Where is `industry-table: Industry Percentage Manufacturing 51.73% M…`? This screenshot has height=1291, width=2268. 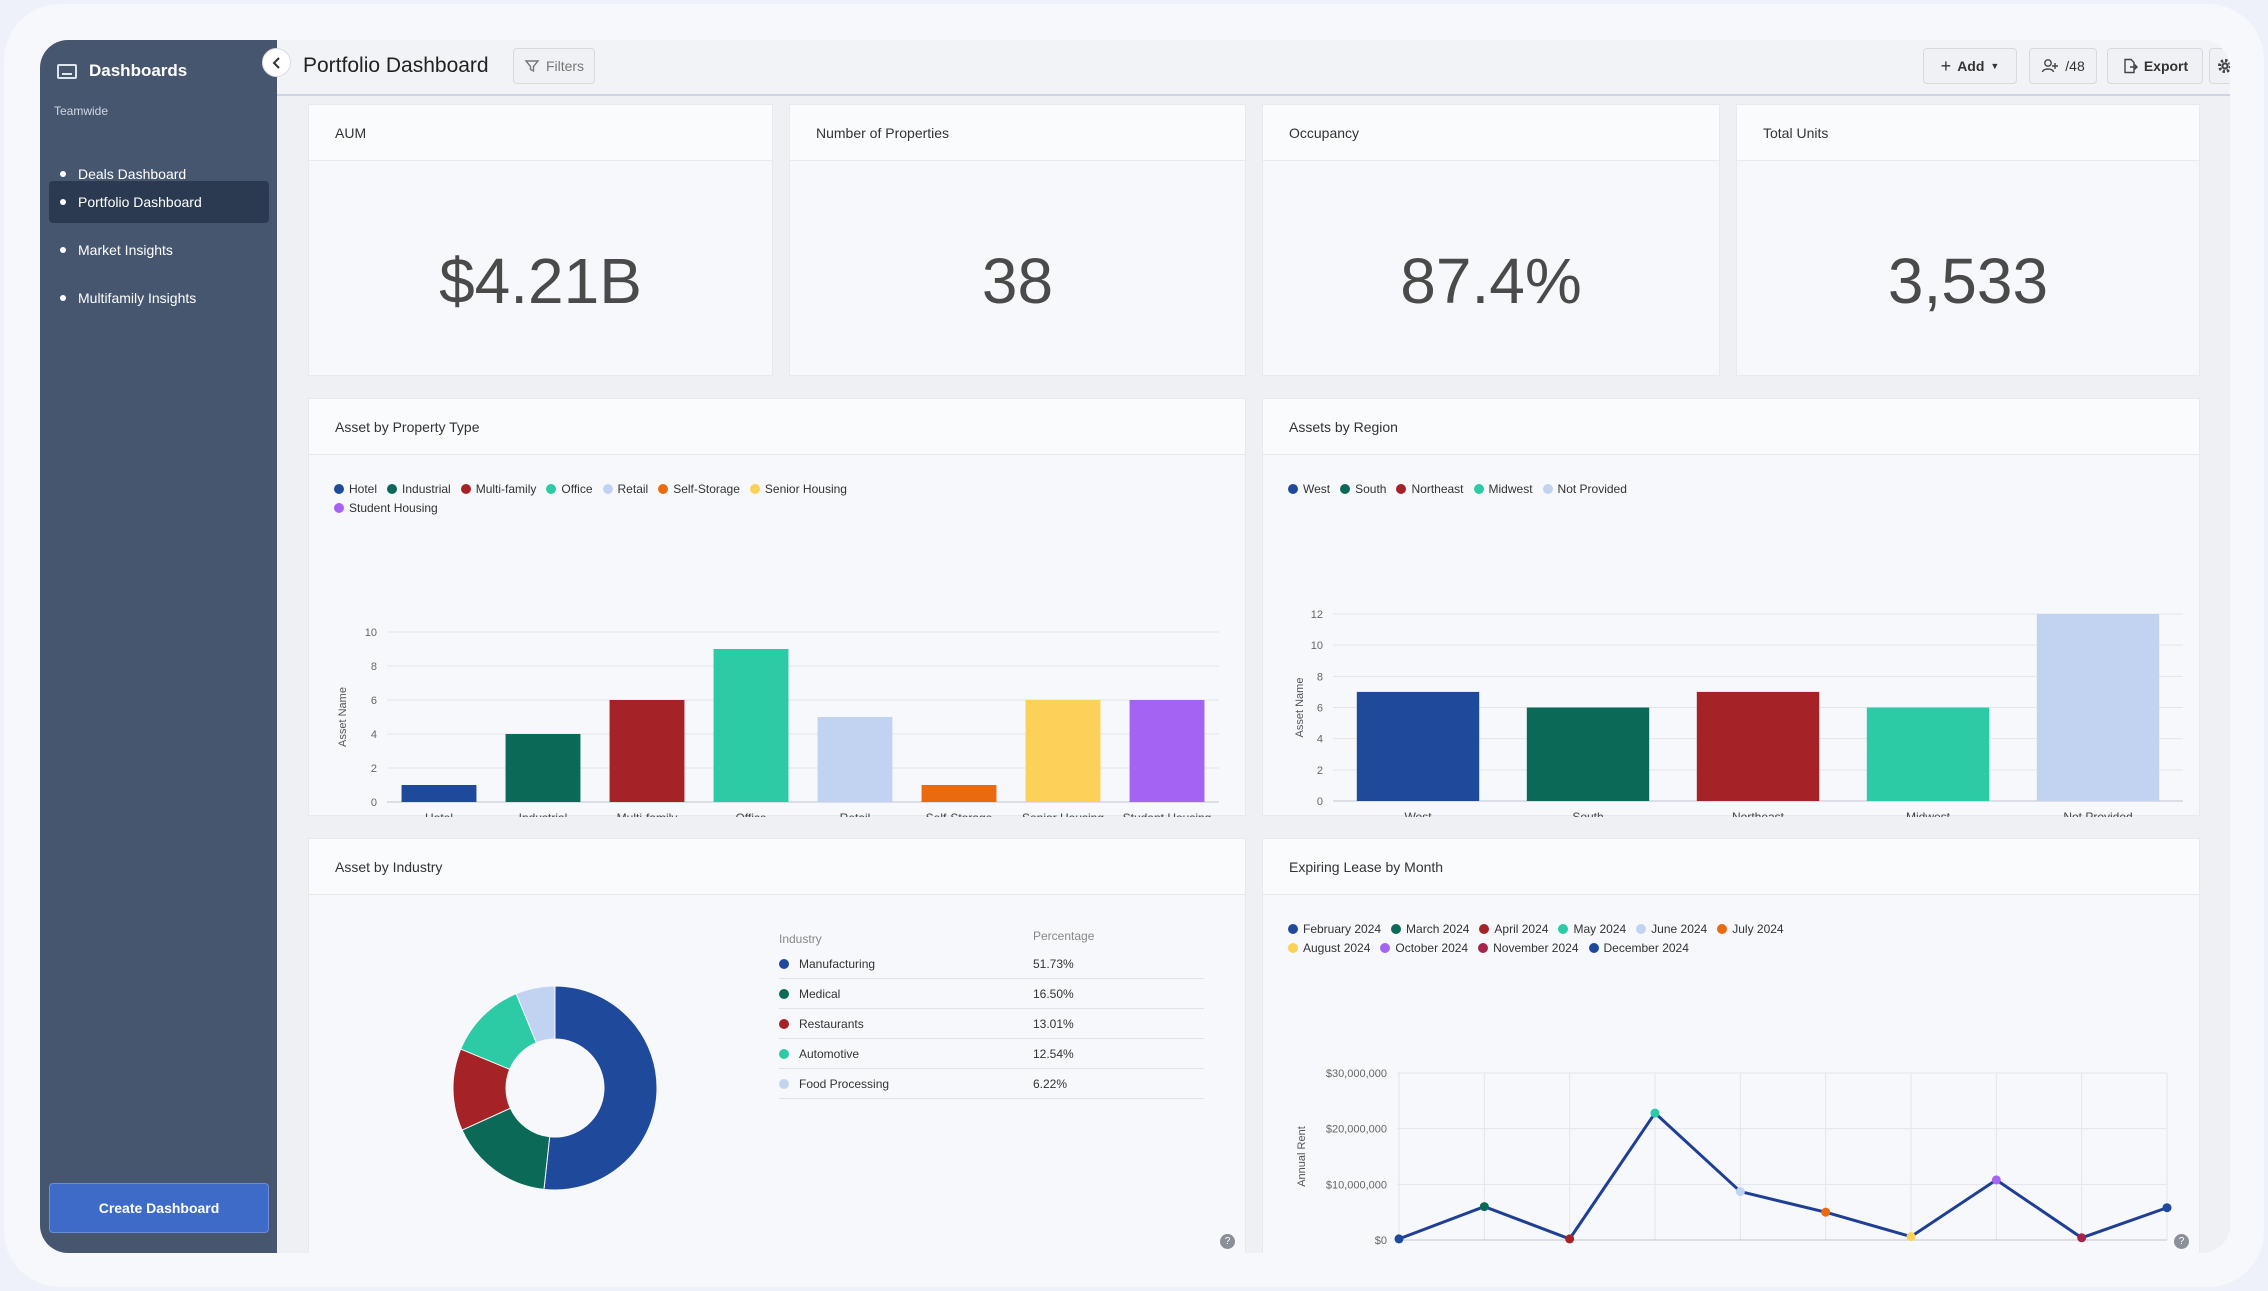 industry-table: Industry Percentage Manufacturing 51.73% M… is located at coordinates (991, 1014).